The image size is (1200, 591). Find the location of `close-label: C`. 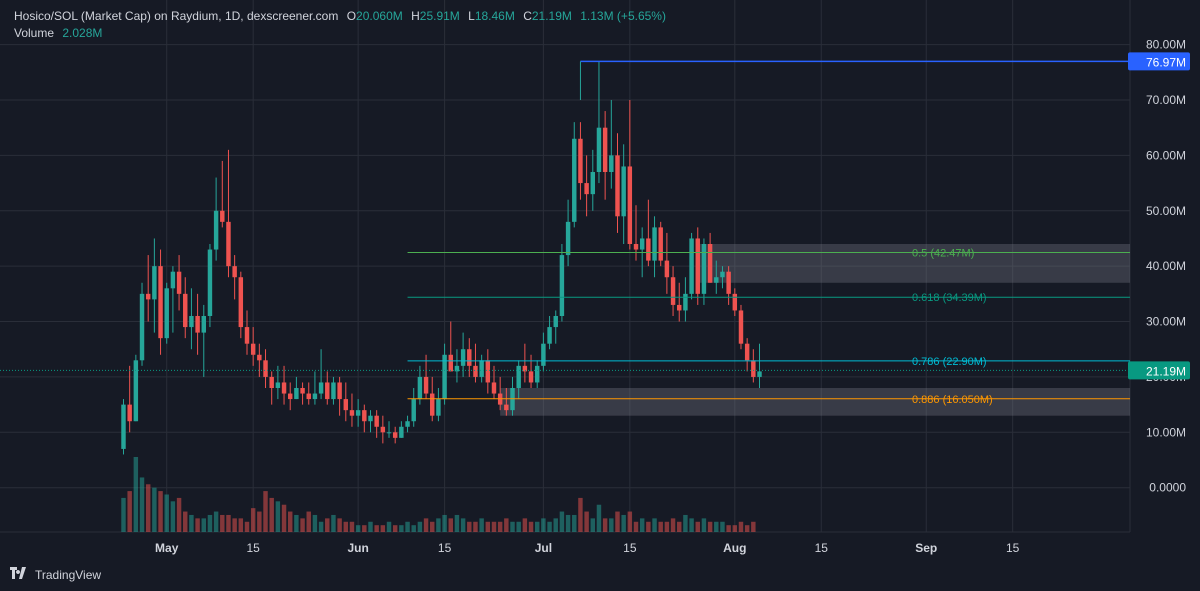

close-label: C is located at coordinates (527, 16).